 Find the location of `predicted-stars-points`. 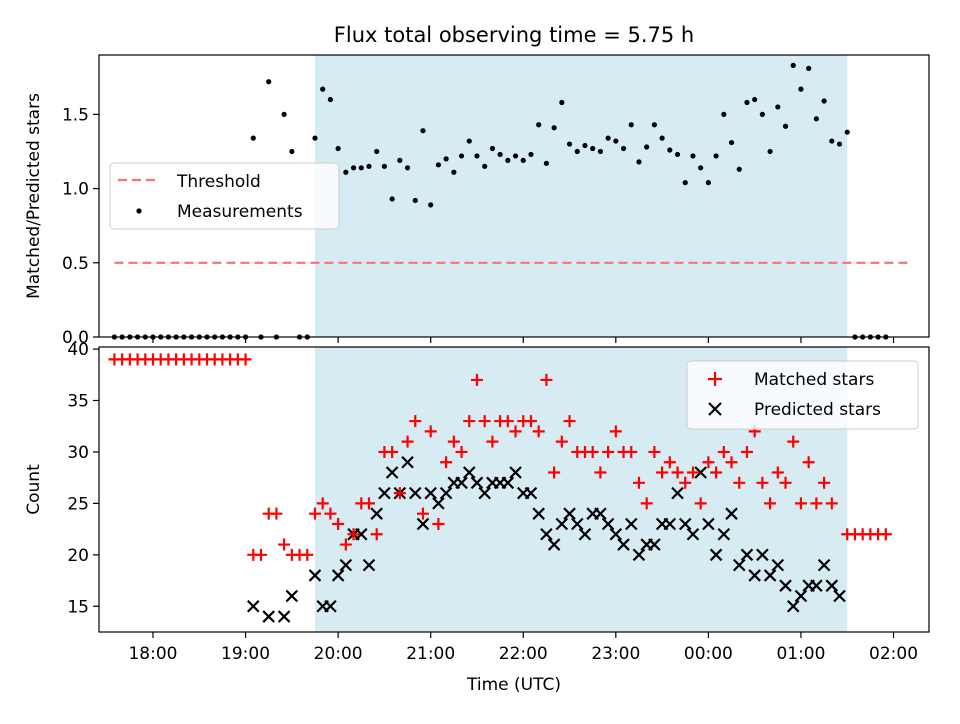

predicted-stars-points is located at coordinates (546, 539).